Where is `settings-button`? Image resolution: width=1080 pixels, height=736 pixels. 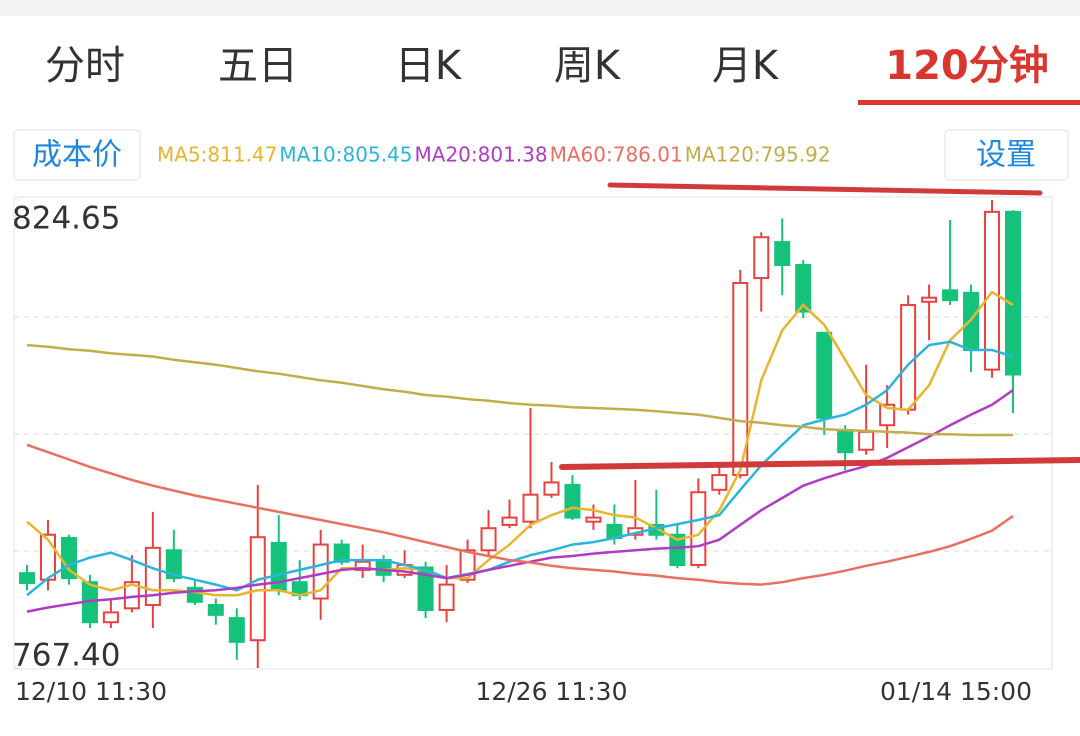 settings-button is located at coordinates (1006, 155).